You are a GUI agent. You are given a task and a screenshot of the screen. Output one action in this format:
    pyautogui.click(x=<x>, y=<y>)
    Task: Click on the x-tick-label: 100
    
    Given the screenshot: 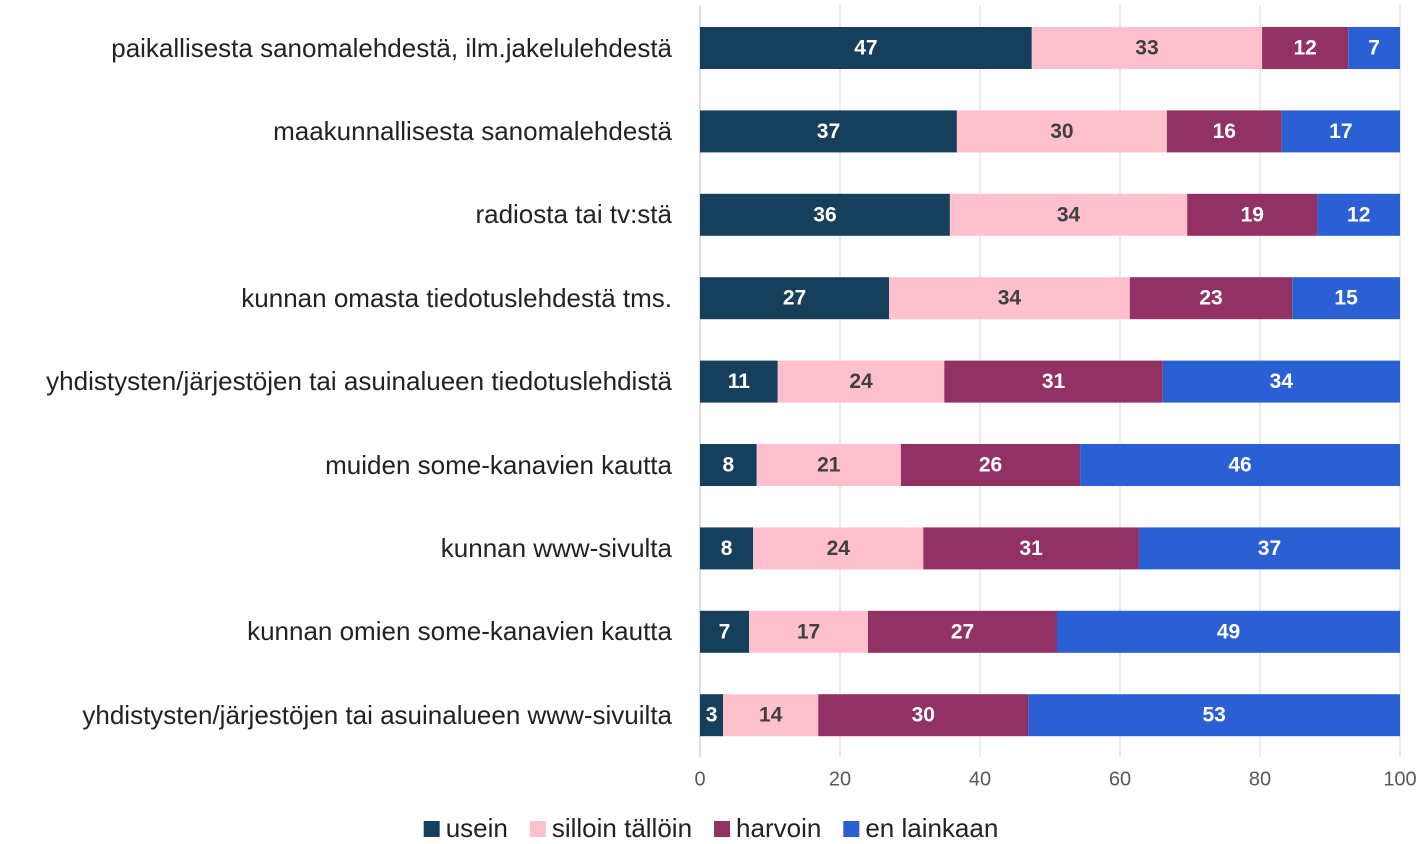 What is the action you would take?
    pyautogui.click(x=1399, y=779)
    